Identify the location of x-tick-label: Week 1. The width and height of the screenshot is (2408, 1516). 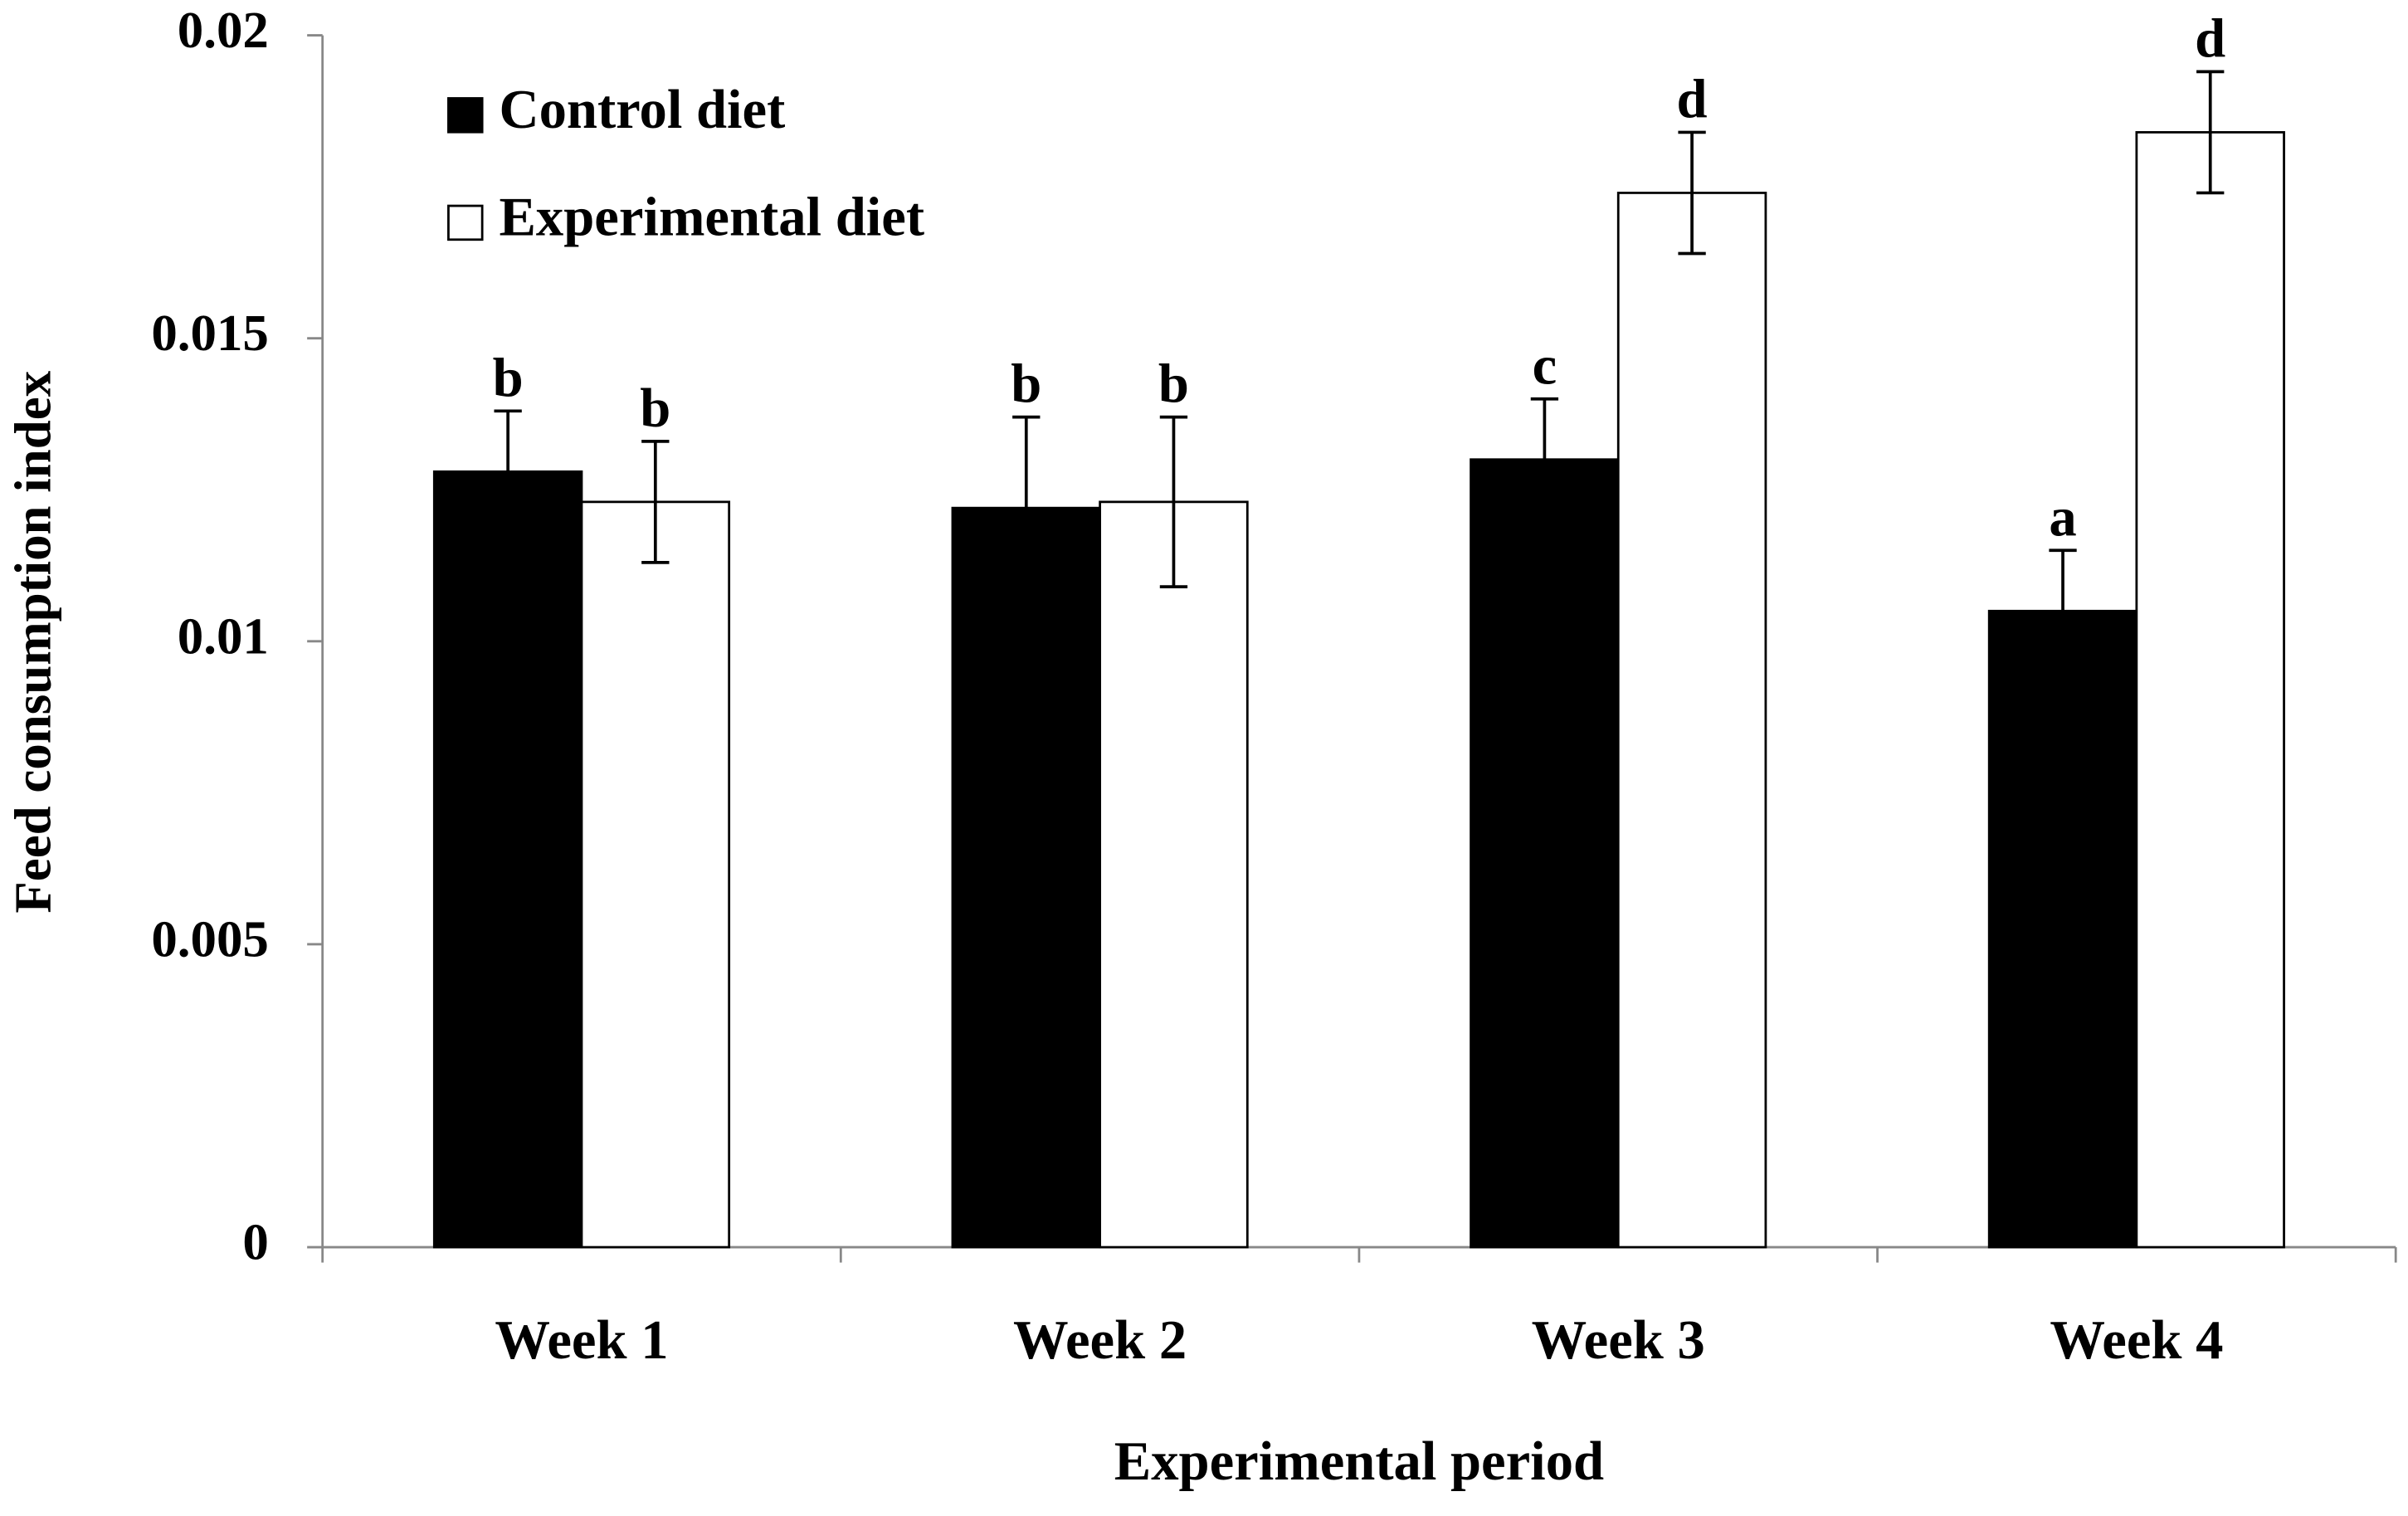
(581, 1340).